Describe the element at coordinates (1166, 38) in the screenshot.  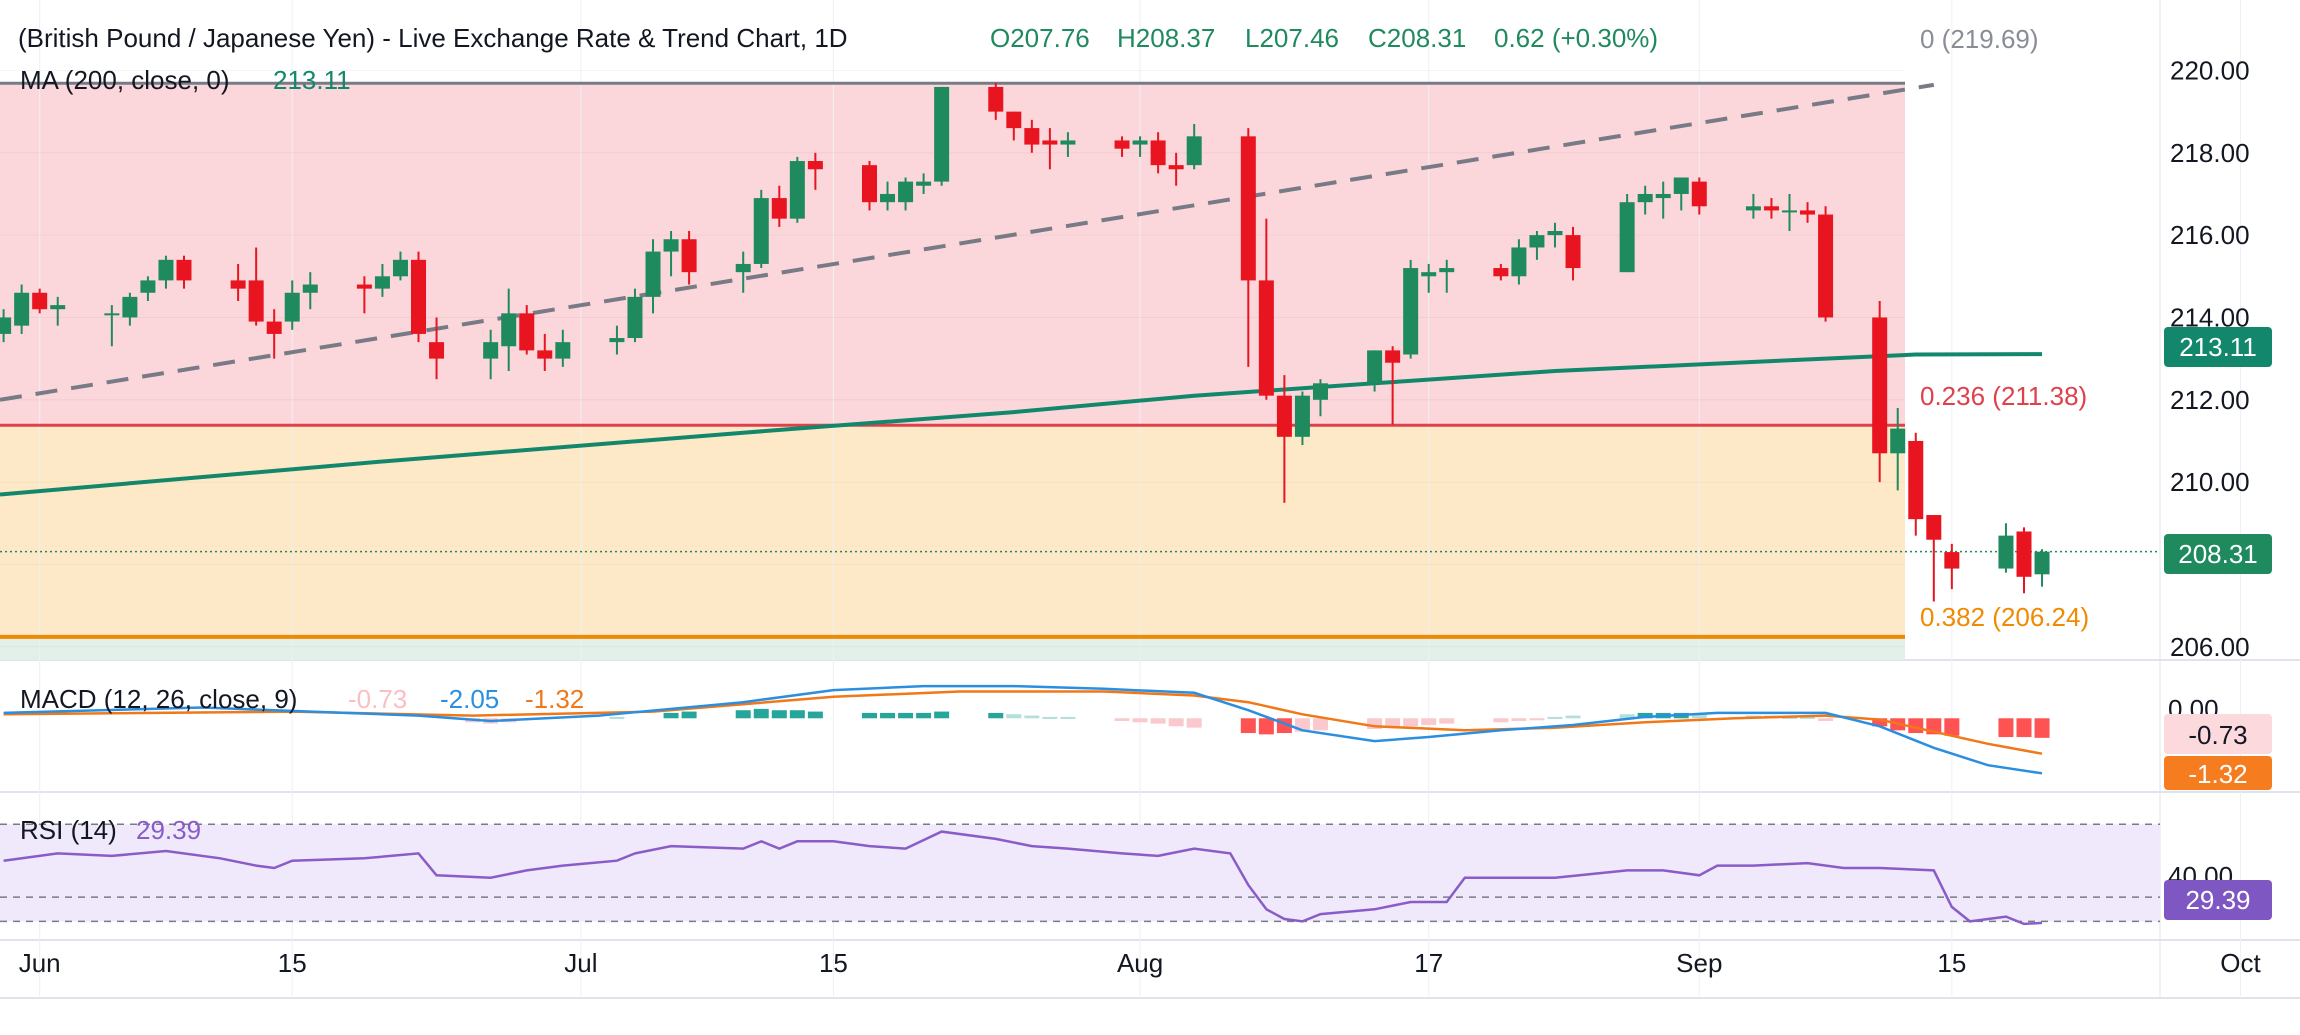
I see `ohlc-high: H208.37` at that location.